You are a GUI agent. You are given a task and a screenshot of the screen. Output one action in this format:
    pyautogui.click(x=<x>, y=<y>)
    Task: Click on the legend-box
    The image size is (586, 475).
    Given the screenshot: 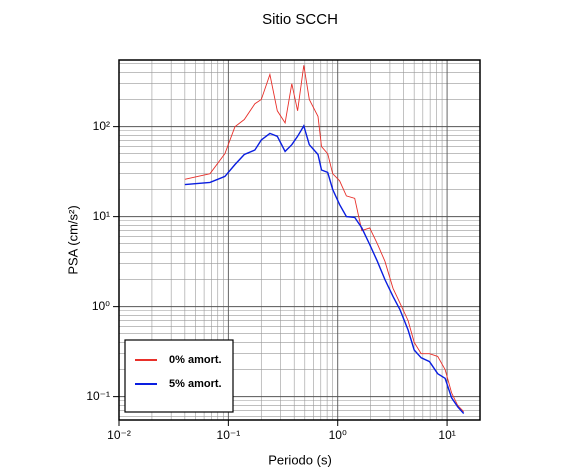 What is the action you would take?
    pyautogui.click(x=179, y=376)
    